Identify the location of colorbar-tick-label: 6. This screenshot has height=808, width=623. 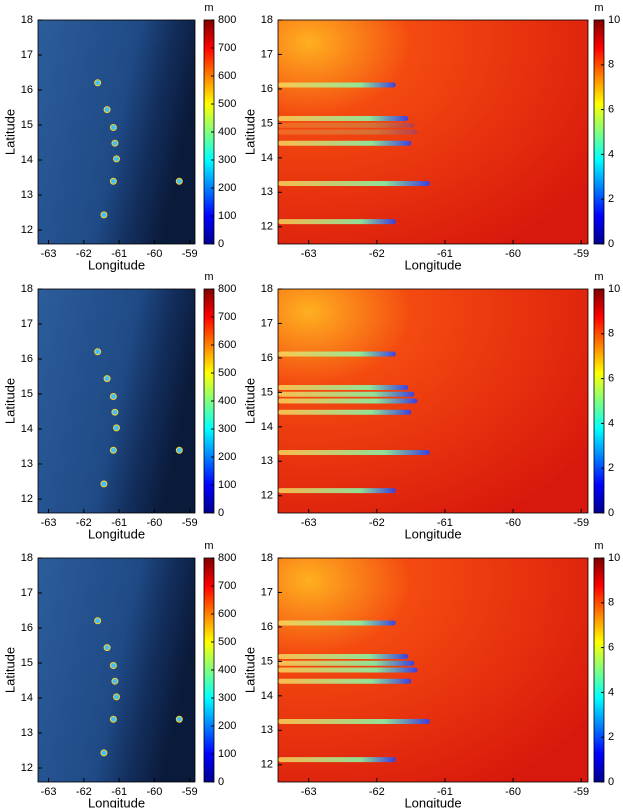
(611, 648).